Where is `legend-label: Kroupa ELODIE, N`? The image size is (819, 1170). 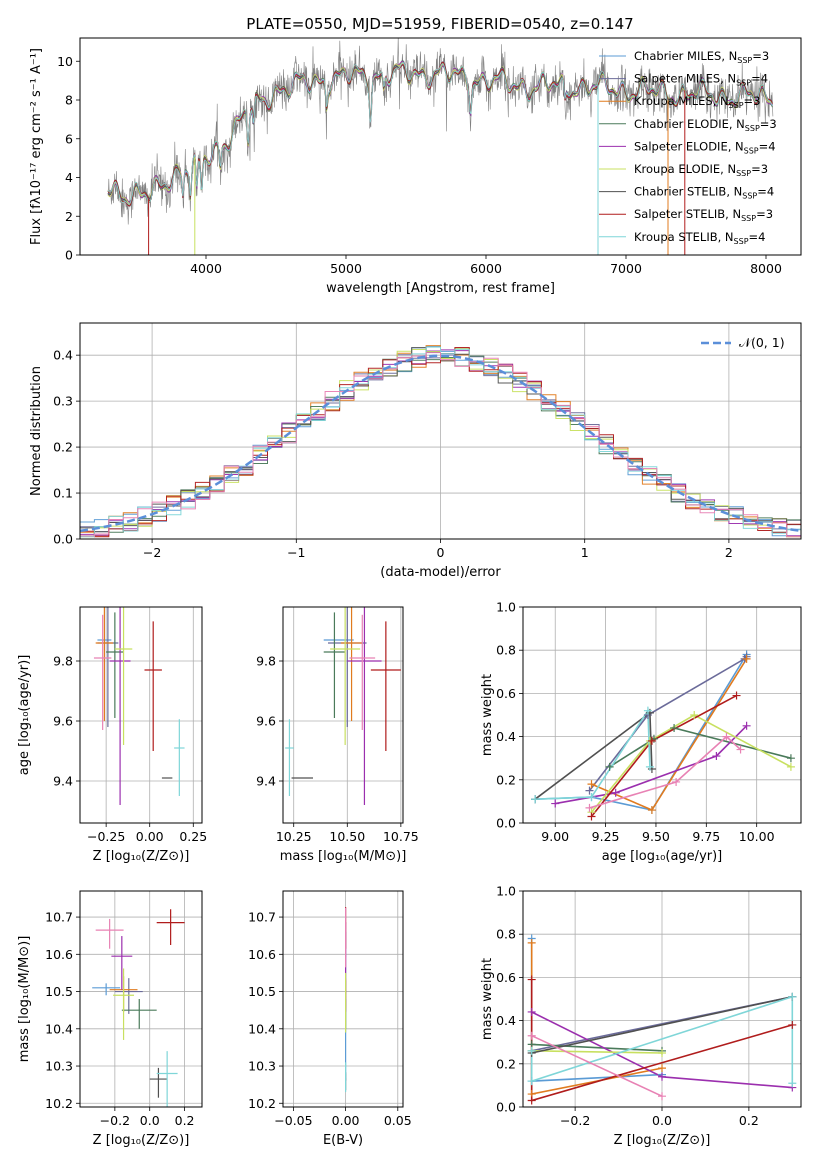
legend-label: Kroupa ELODIE, N is located at coordinates (685, 169).